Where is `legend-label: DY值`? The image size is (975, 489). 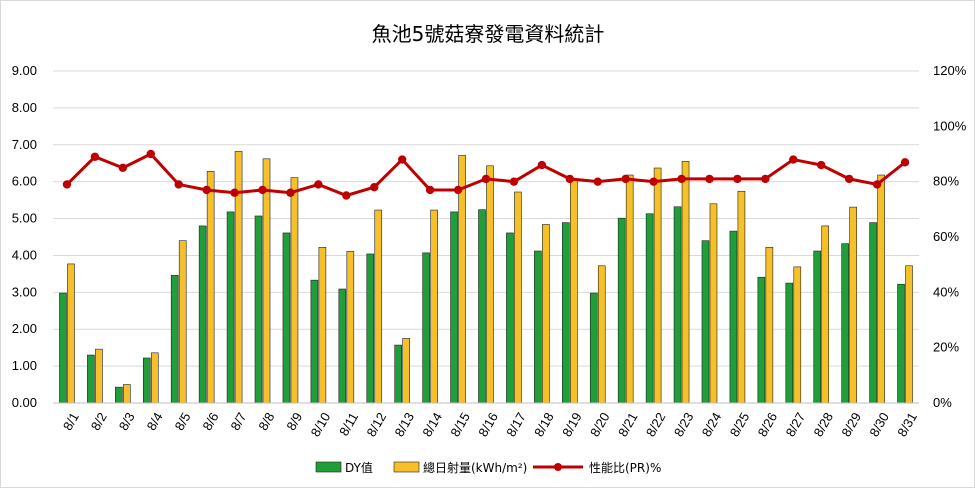
legend-label: DY值 is located at coordinates (359, 467).